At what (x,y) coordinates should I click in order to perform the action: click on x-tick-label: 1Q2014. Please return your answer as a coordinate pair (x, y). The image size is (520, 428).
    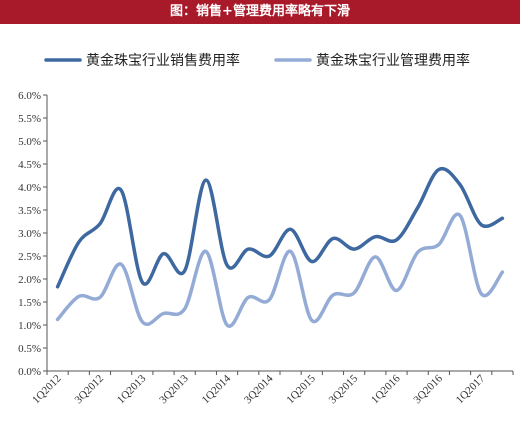
    Looking at the image, I should click on (217, 389).